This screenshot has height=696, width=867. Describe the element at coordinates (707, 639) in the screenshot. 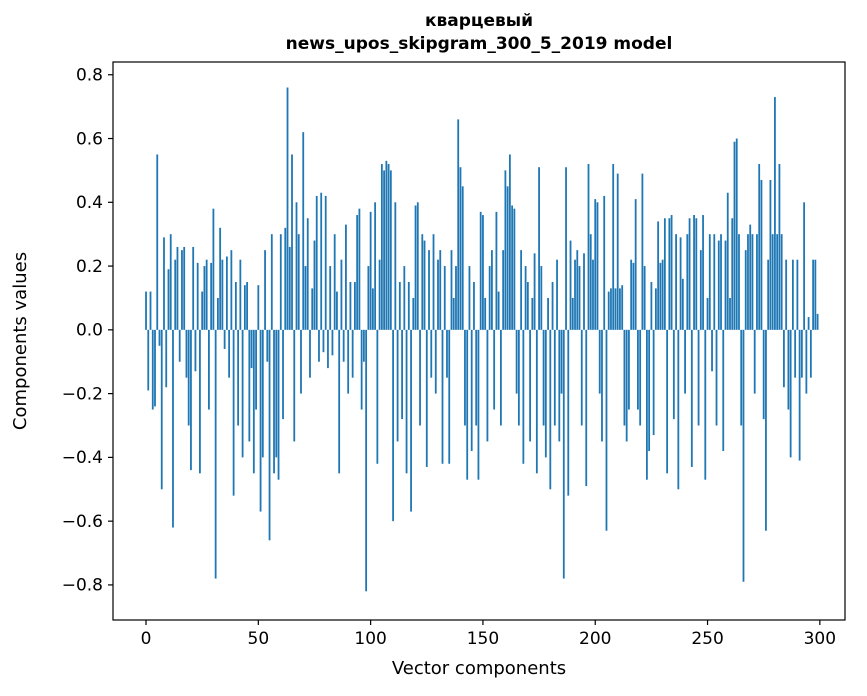

I see `x-tick-label: 250` at that location.